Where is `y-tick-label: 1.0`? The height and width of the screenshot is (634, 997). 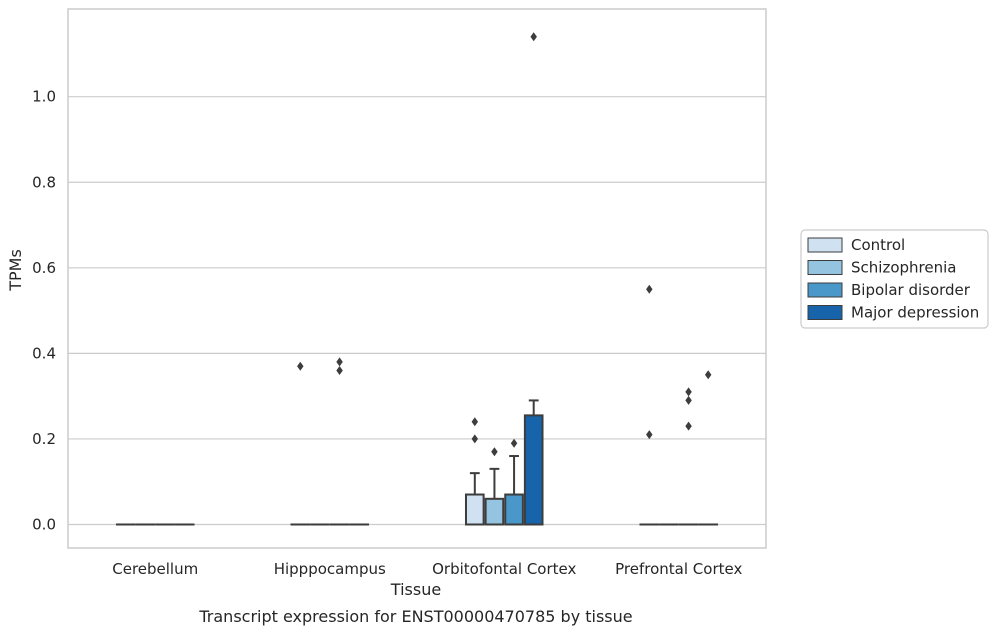 y-tick-label: 1.0 is located at coordinates (44, 97).